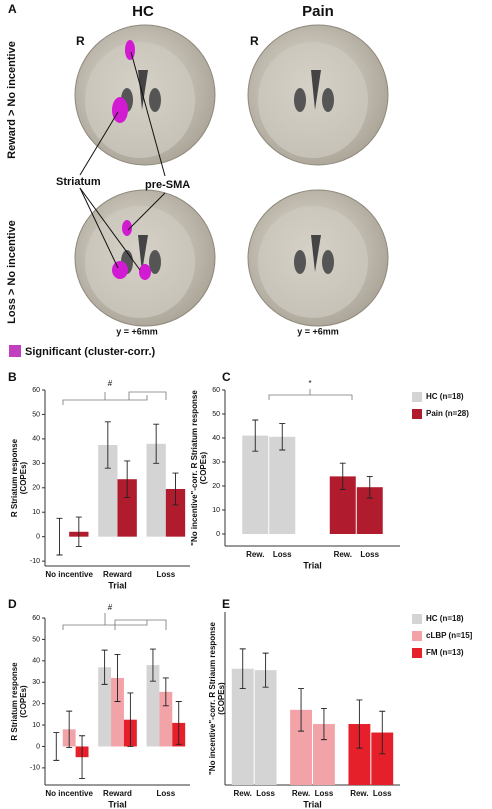  I want to click on panel-label: C, so click(226, 377).